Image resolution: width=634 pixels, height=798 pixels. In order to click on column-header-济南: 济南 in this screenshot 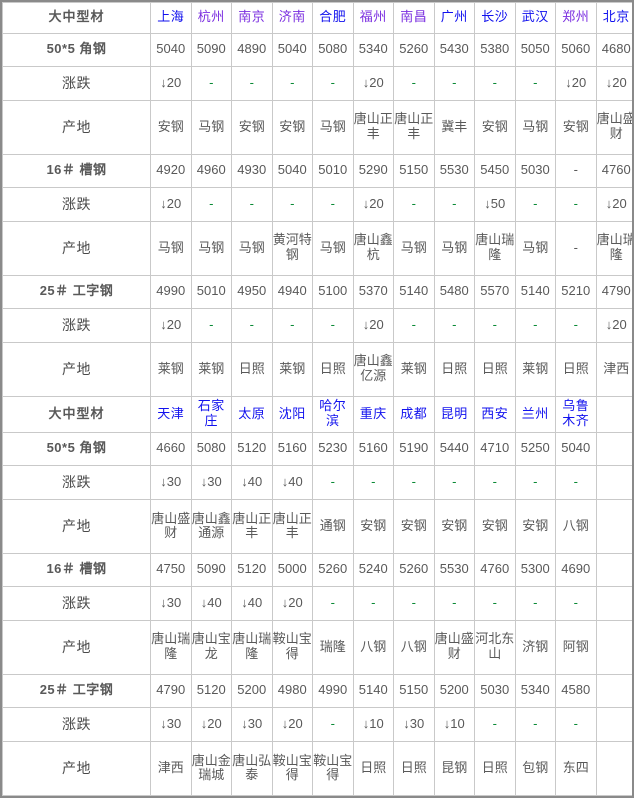, I will do `click(292, 18)`.